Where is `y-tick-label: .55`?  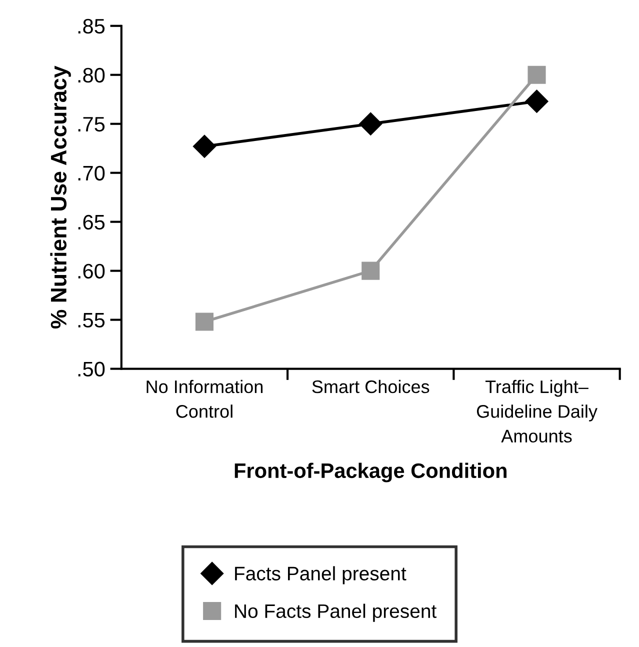 y-tick-label: .55 is located at coordinates (91, 320).